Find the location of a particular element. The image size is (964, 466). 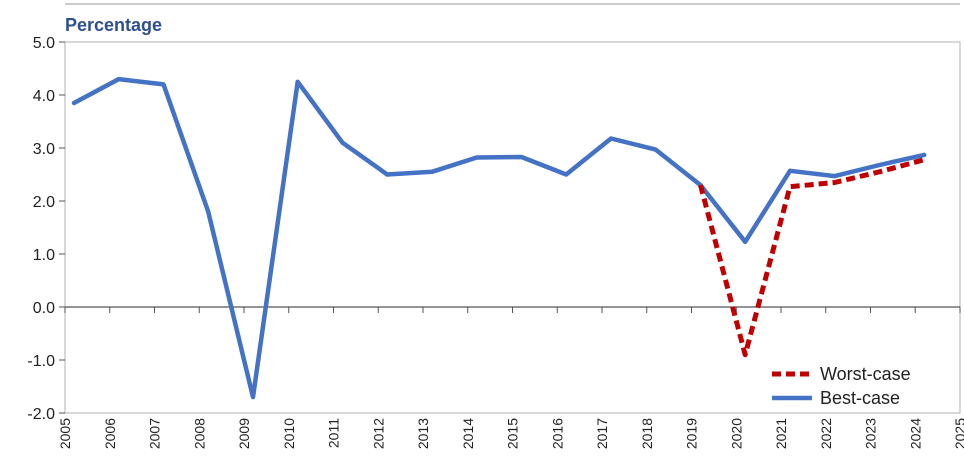

x-tick-label: 2008 is located at coordinates (199, 433).